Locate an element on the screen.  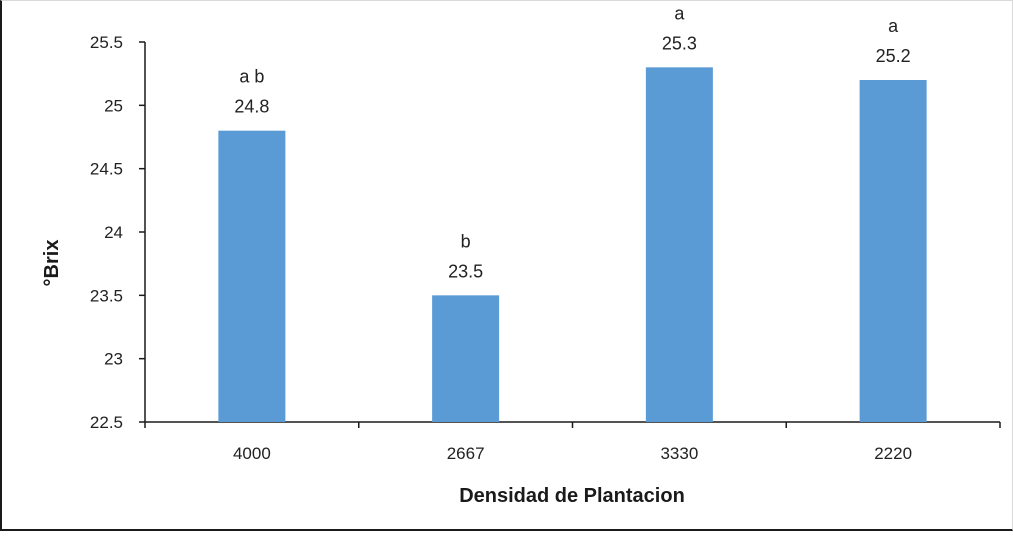
y-axis-title: °Brix is located at coordinates (52, 263).